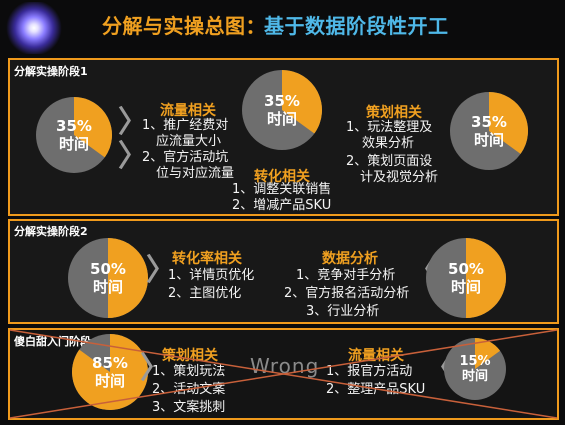 Image resolution: width=565 pixels, height=425 pixels. Describe the element at coordinates (399, 177) in the screenshot. I see `stage1-planning-item: 计及视觉分析` at that location.